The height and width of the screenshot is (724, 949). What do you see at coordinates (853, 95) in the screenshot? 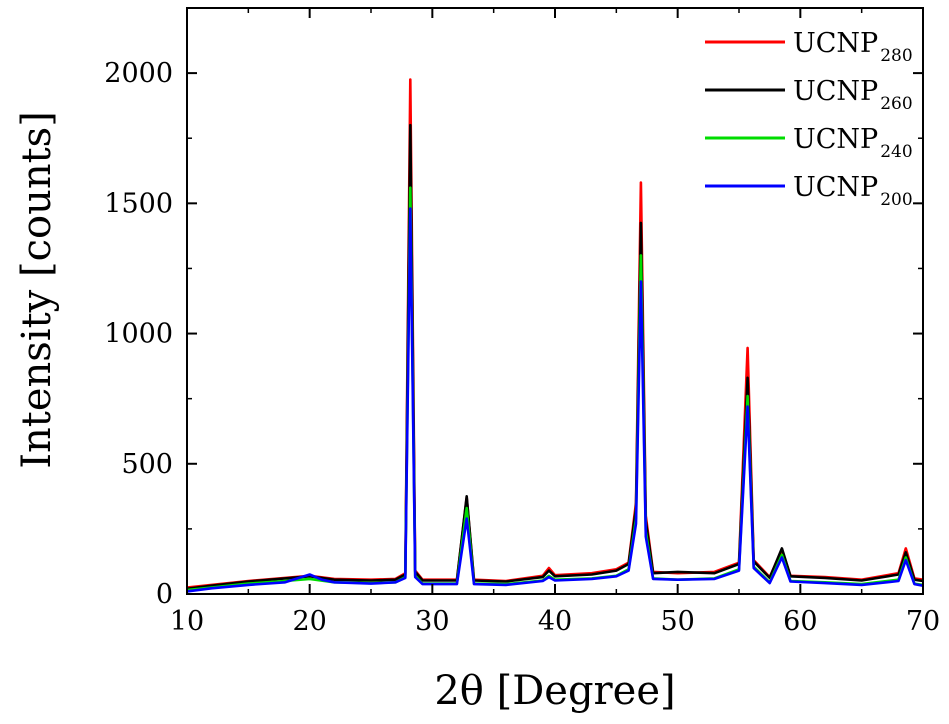
I see `legend-label-260: UCNP 260` at bounding box center [853, 95].